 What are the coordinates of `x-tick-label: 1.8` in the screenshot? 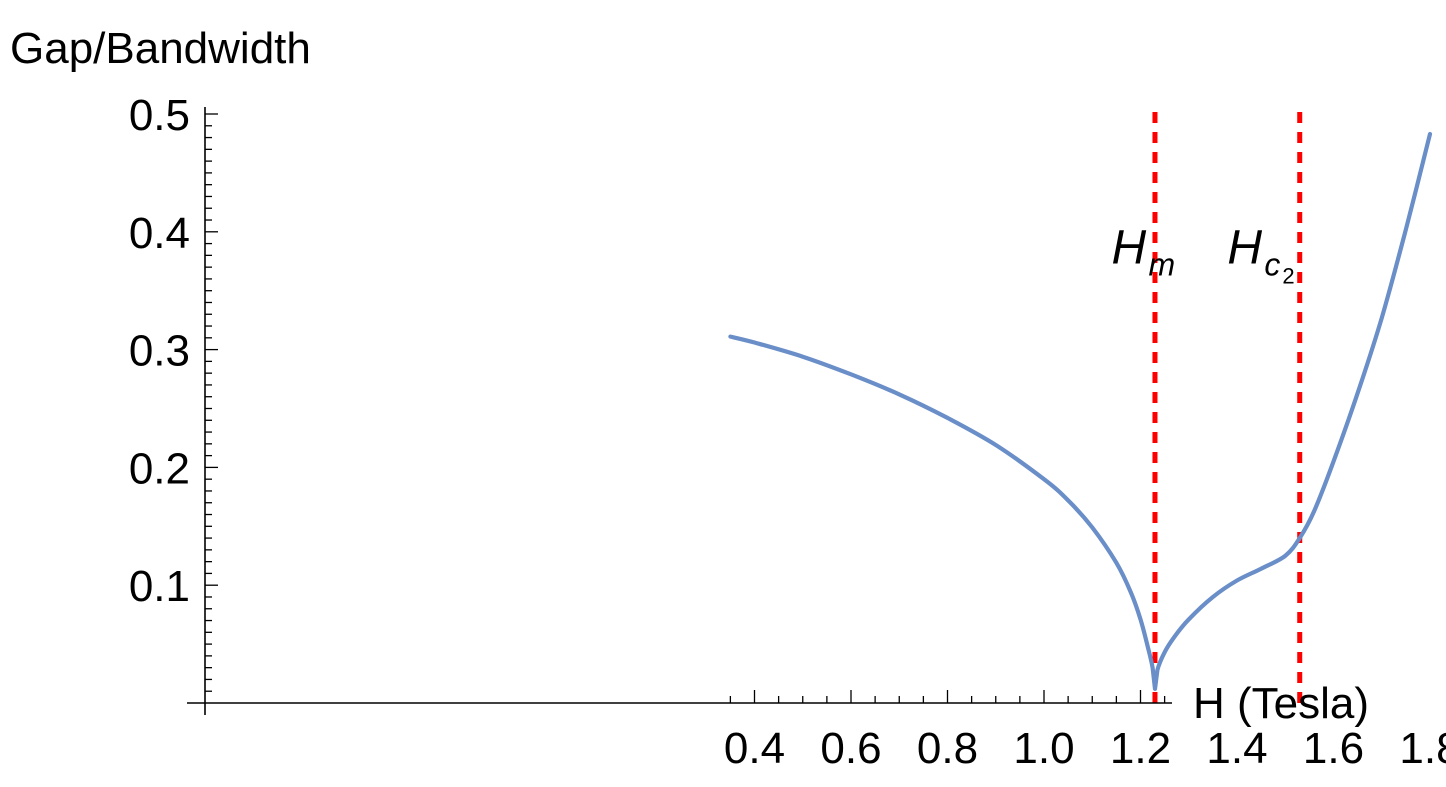 It's located at (1422, 748).